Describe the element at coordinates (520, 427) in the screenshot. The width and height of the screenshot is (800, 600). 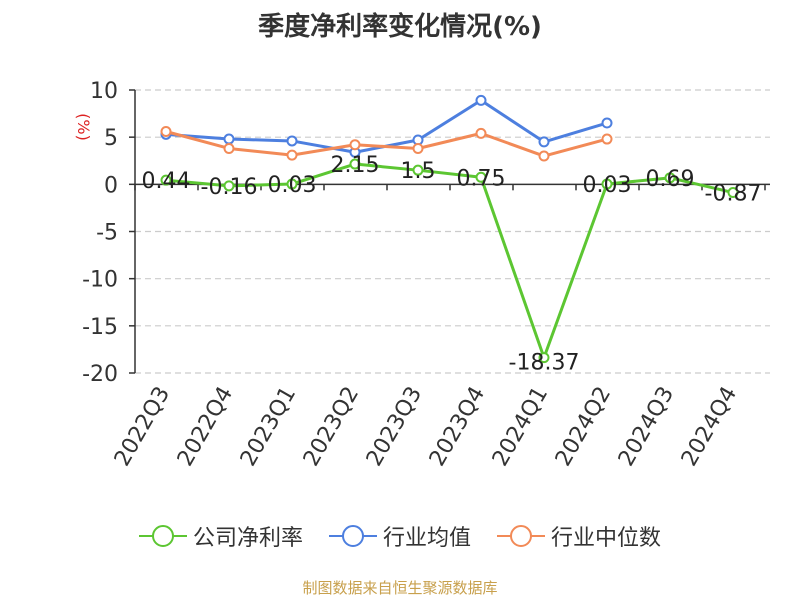
I see `x-tick-label: 2024Q1` at that location.